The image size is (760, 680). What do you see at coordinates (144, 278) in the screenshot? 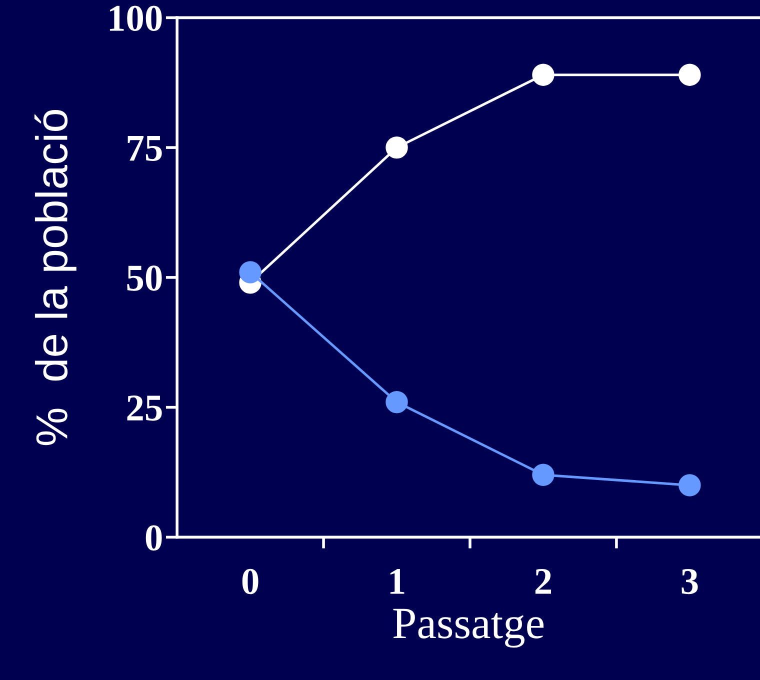
I see `y-tick-label: 50` at bounding box center [144, 278].